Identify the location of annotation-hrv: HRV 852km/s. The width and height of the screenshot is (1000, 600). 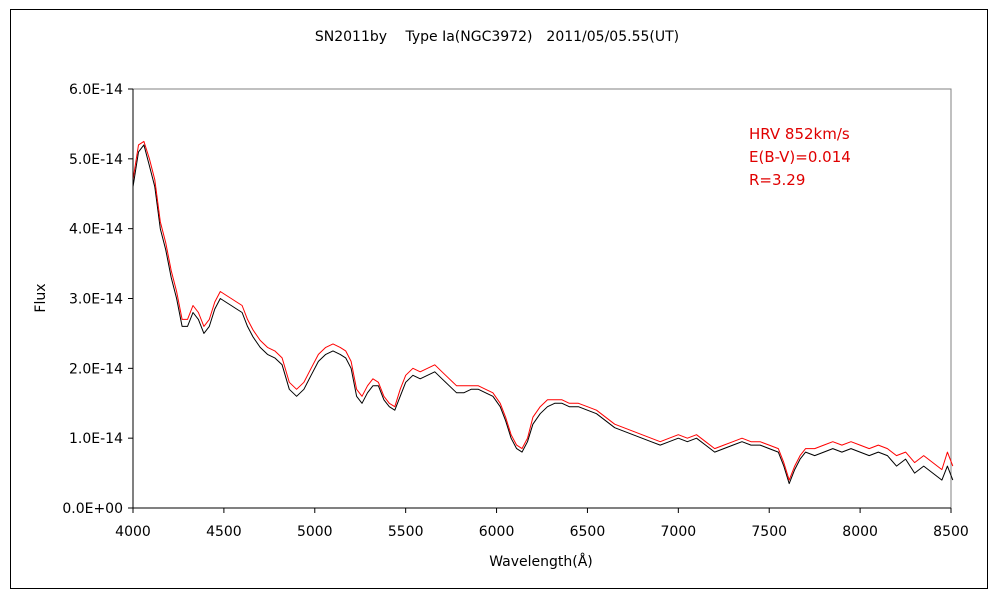
(799, 134).